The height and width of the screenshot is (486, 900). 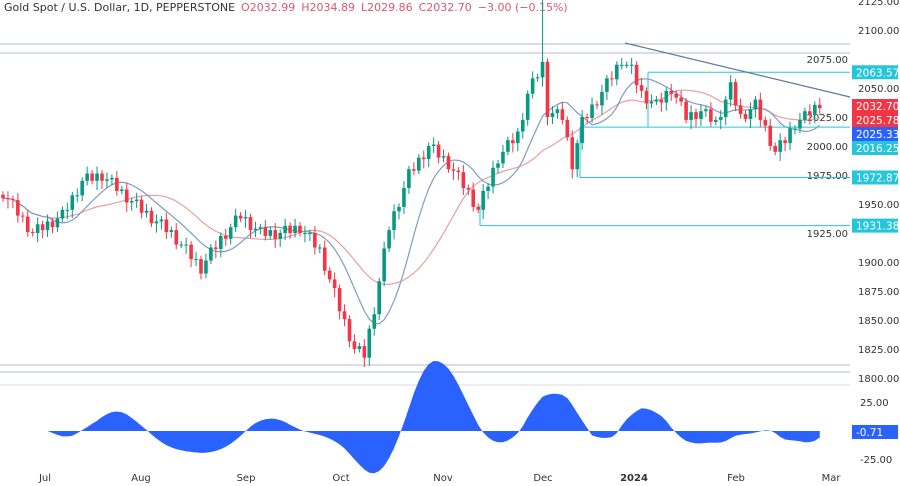 I want to click on y-tick-label: 2075.00, so click(x=827, y=60).